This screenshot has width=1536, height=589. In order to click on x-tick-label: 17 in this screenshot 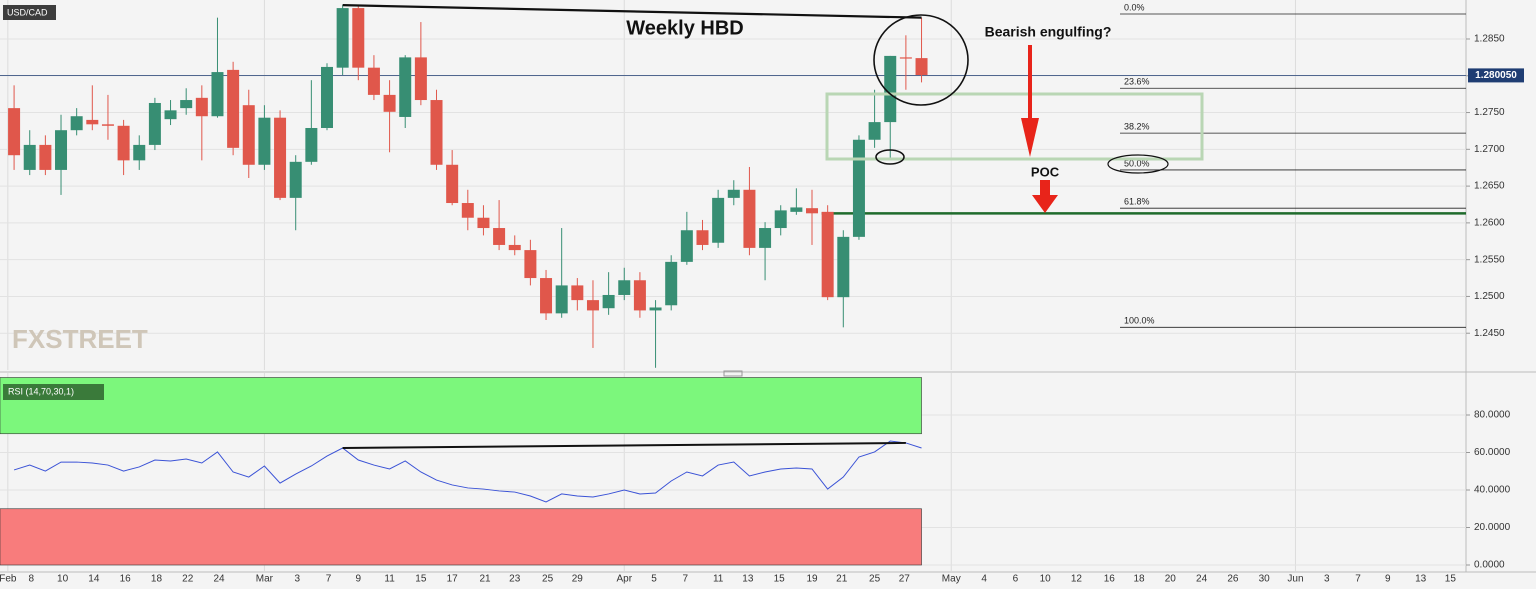, I will do `click(453, 579)`.